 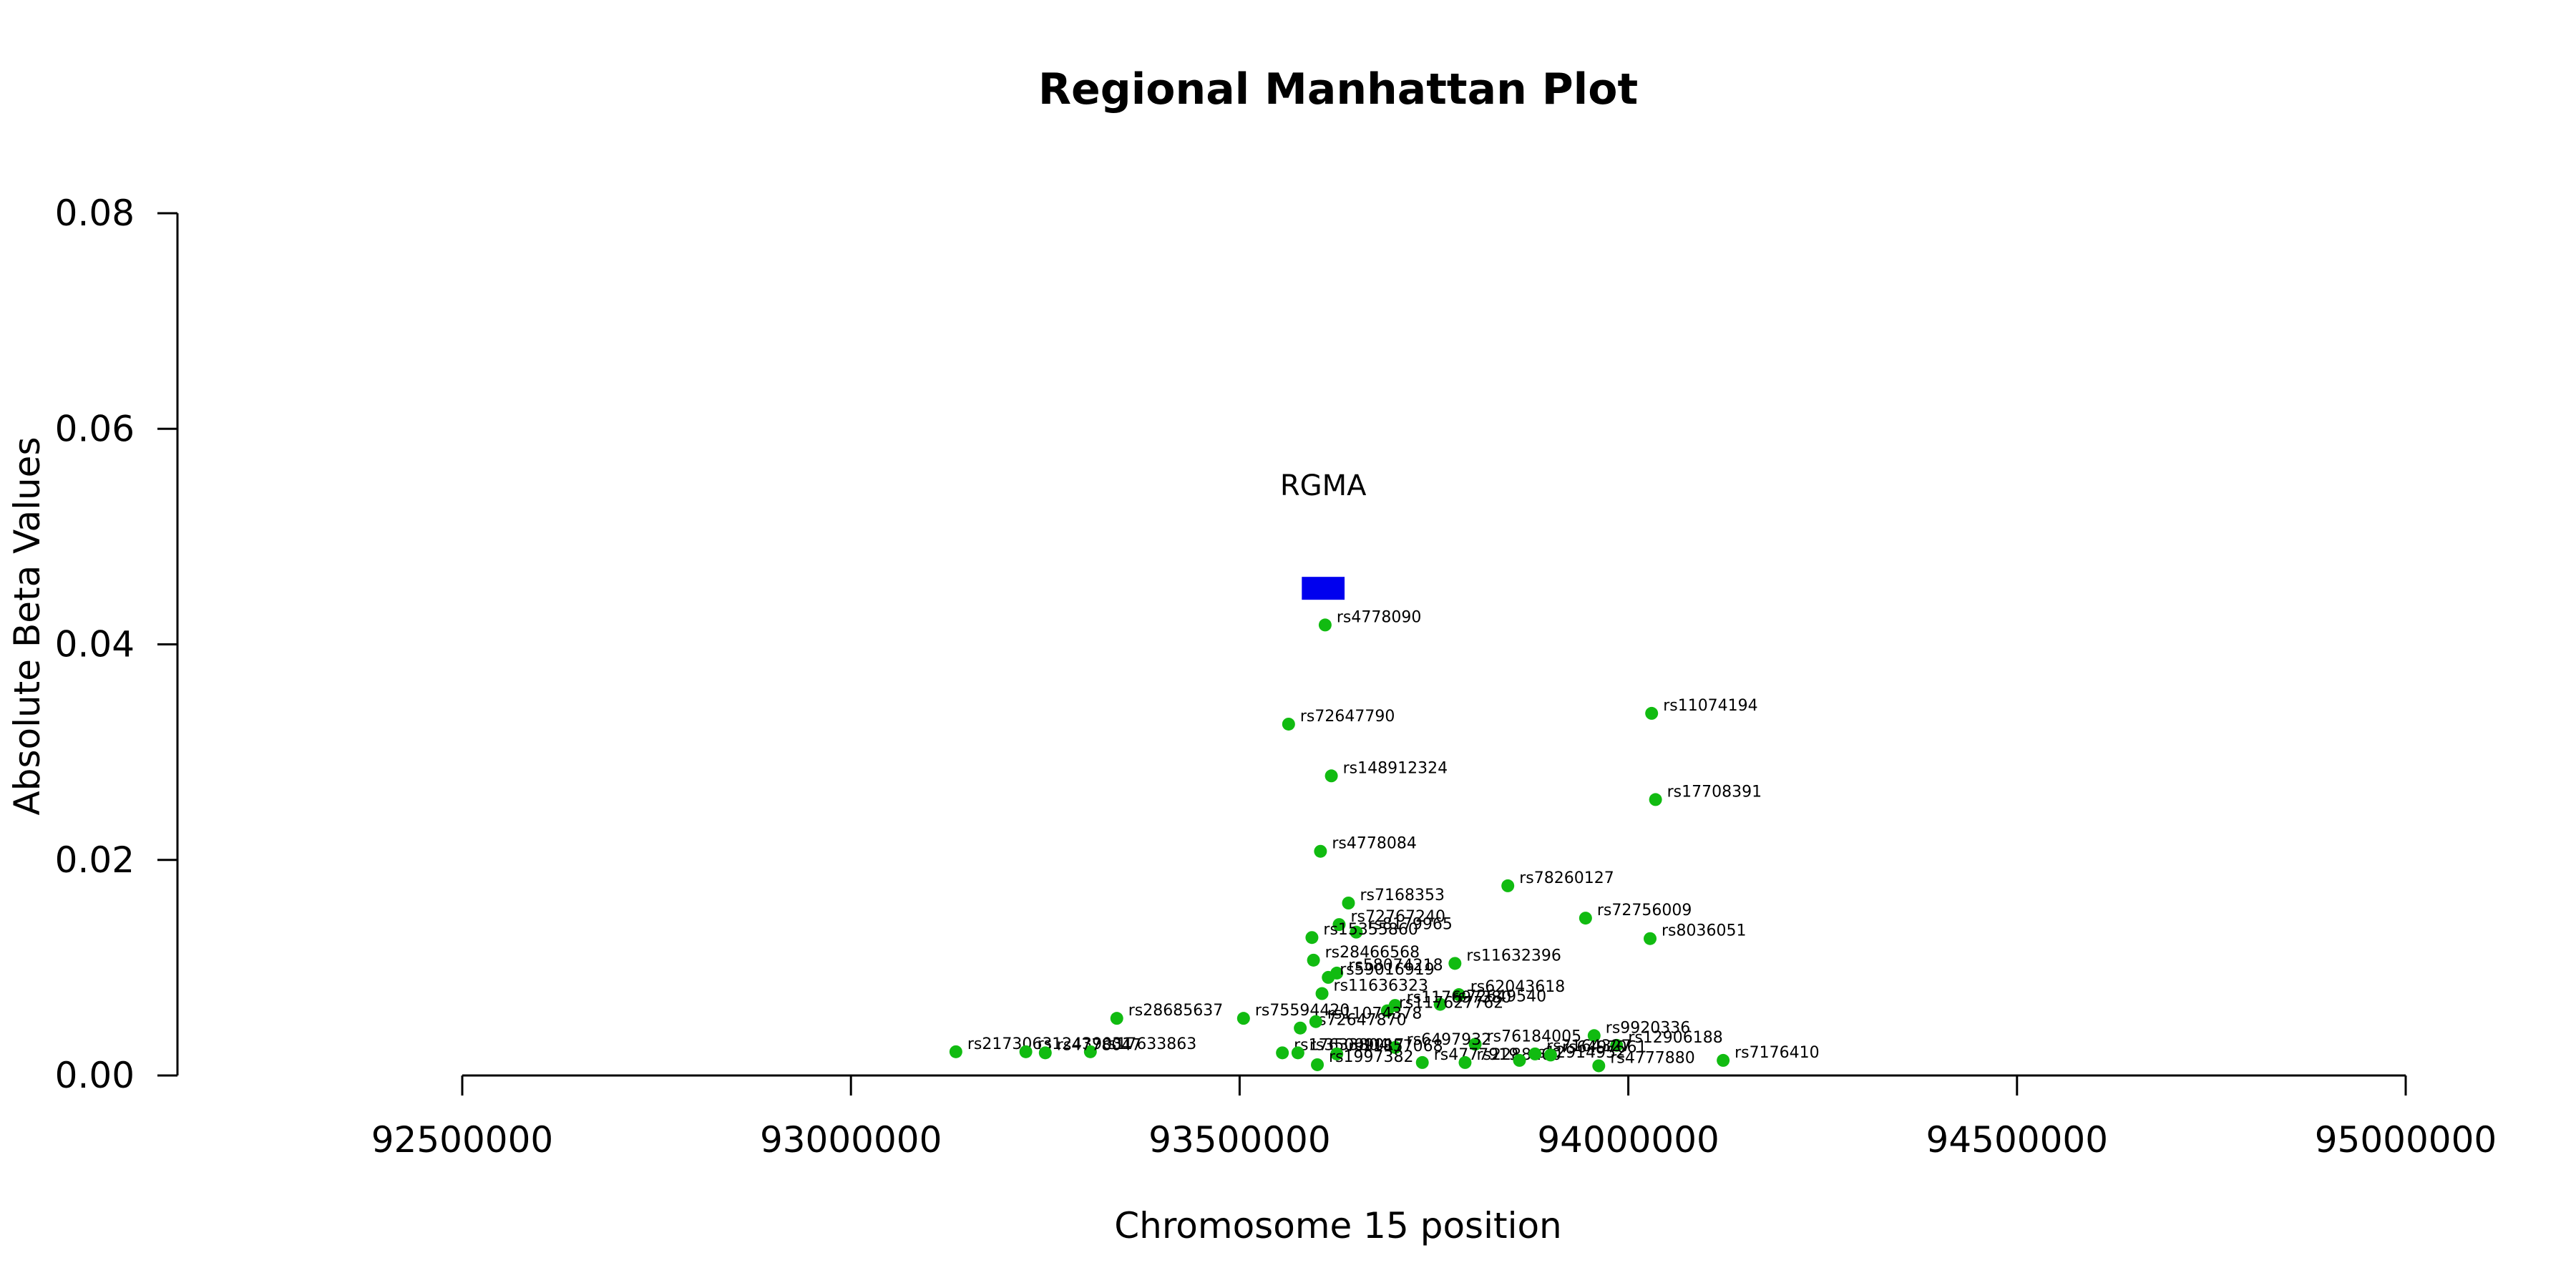 I want to click on snp-label: rs4778084, so click(x=1374, y=844).